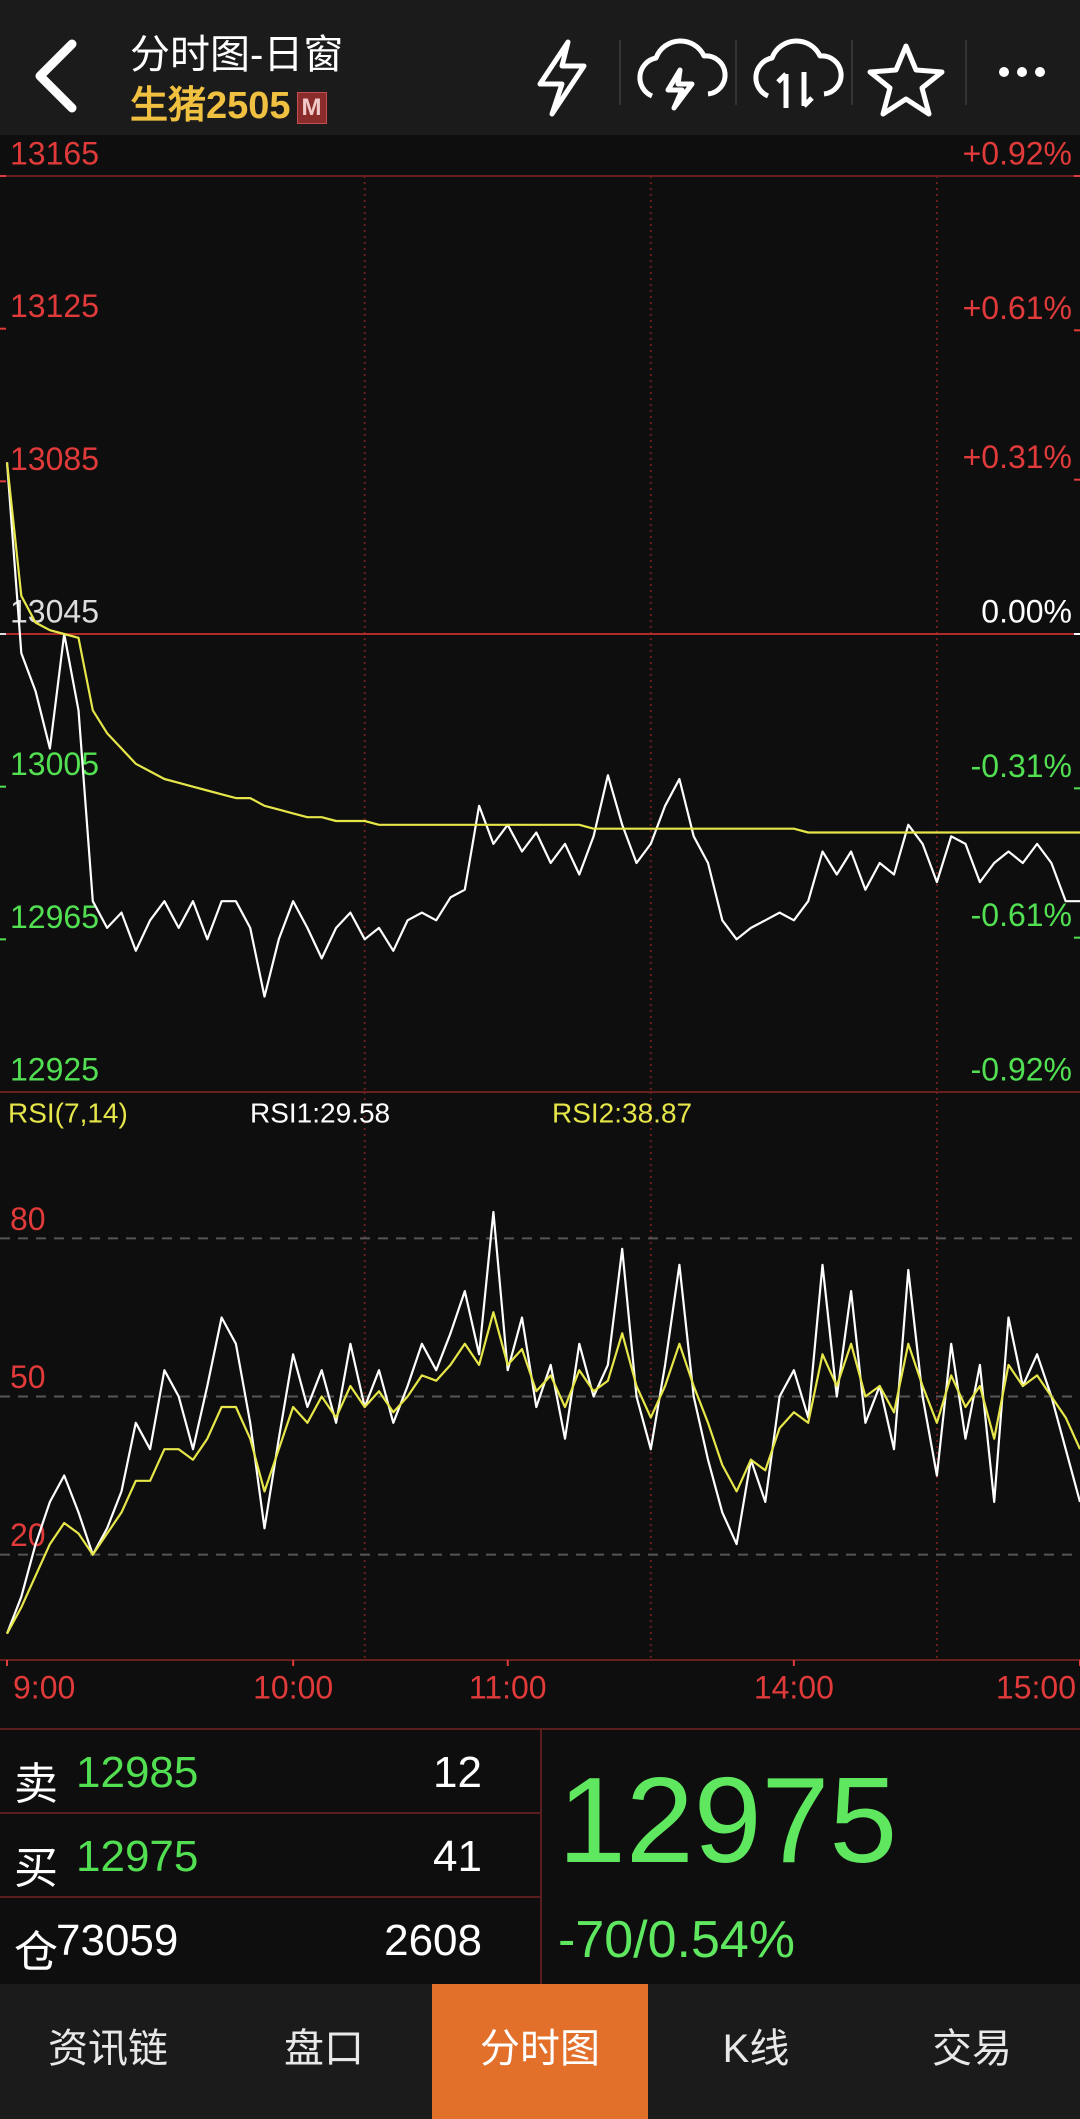 The width and height of the screenshot is (1080, 2119). What do you see at coordinates (756, 2049) in the screenshot?
I see `tab: K线` at bounding box center [756, 2049].